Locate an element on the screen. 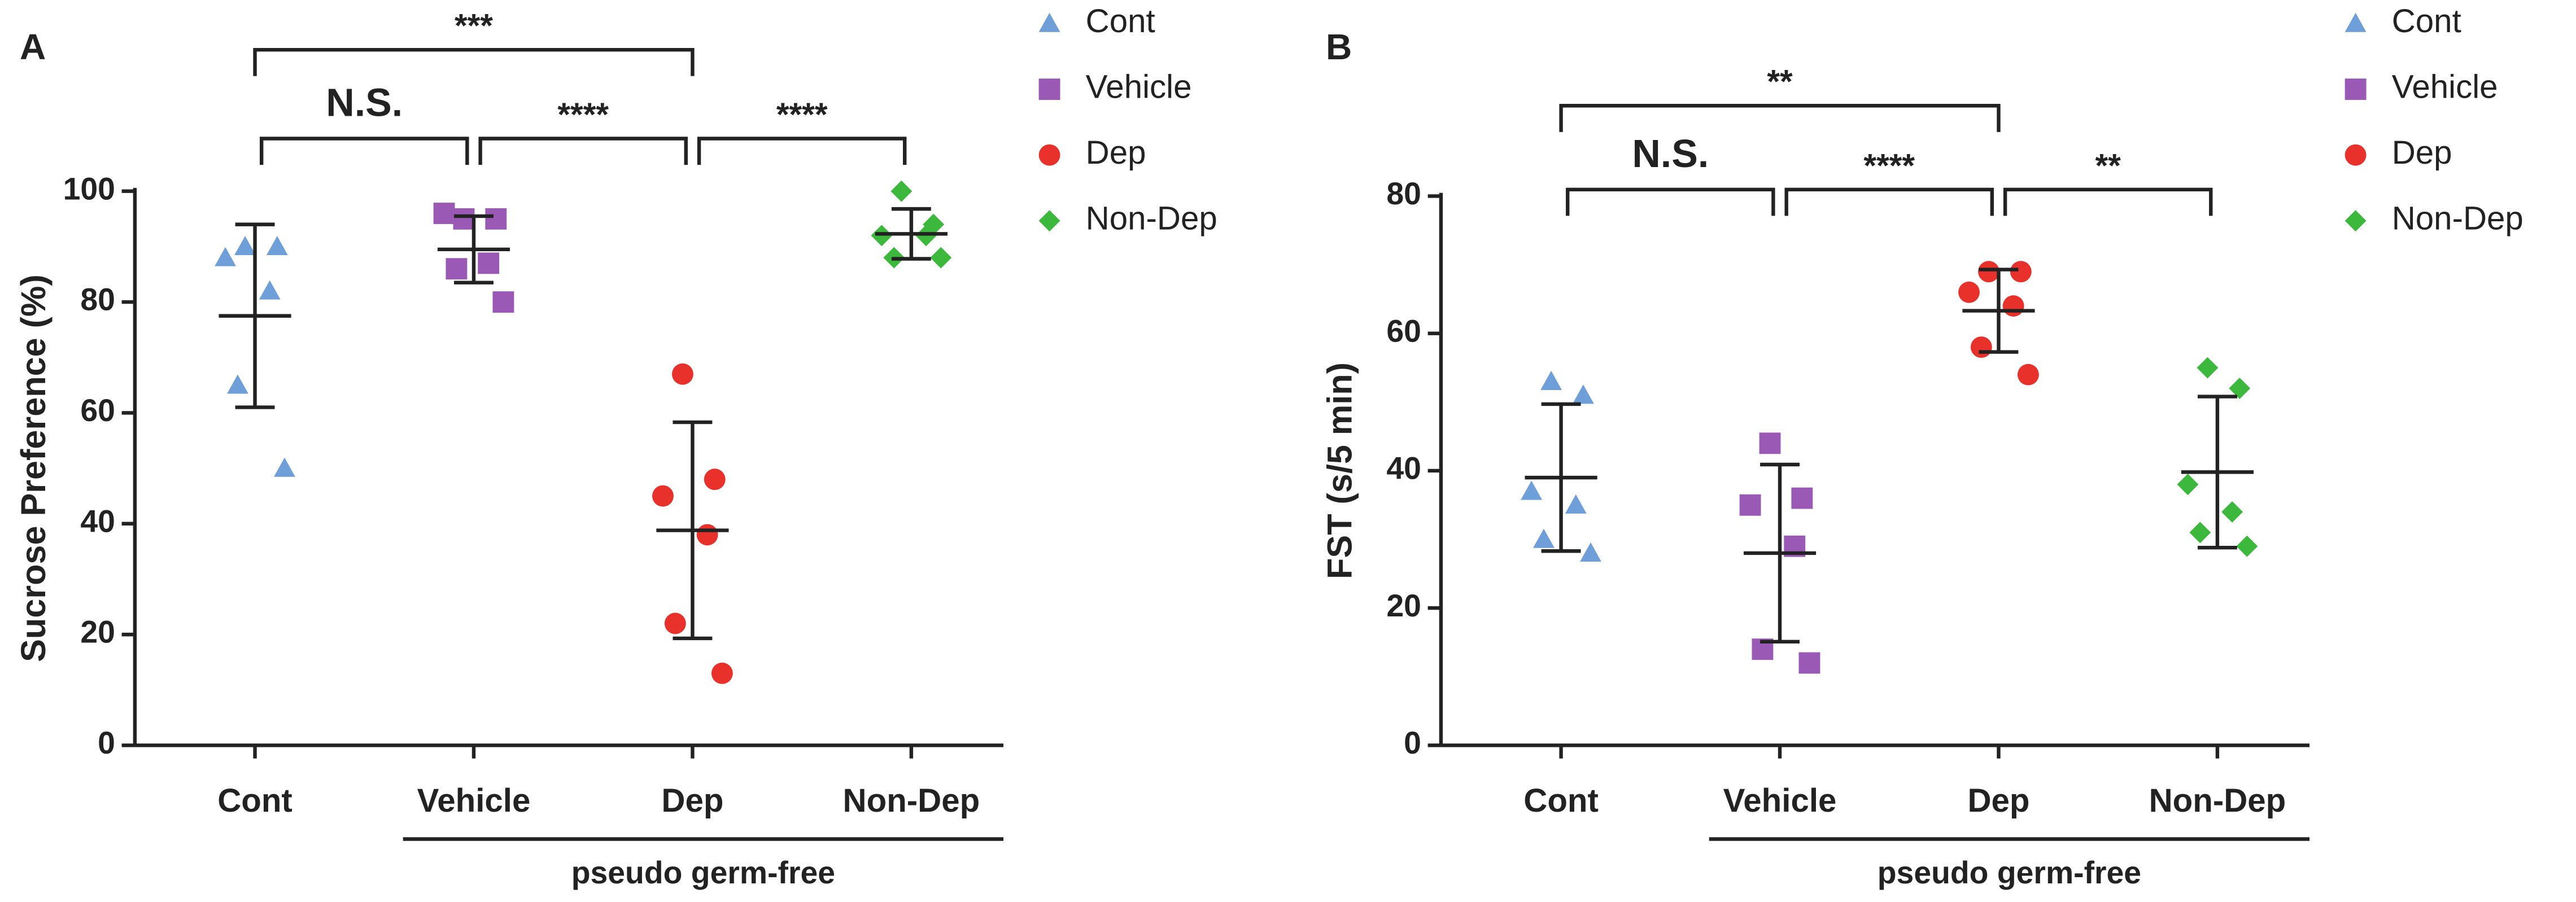  panel-label: B is located at coordinates (1339, 47).